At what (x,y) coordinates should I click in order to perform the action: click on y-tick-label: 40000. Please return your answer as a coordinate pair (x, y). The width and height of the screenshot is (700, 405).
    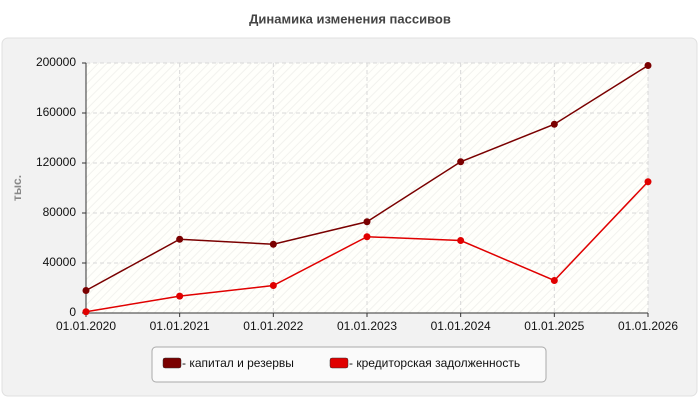
    Looking at the image, I should click on (60, 262).